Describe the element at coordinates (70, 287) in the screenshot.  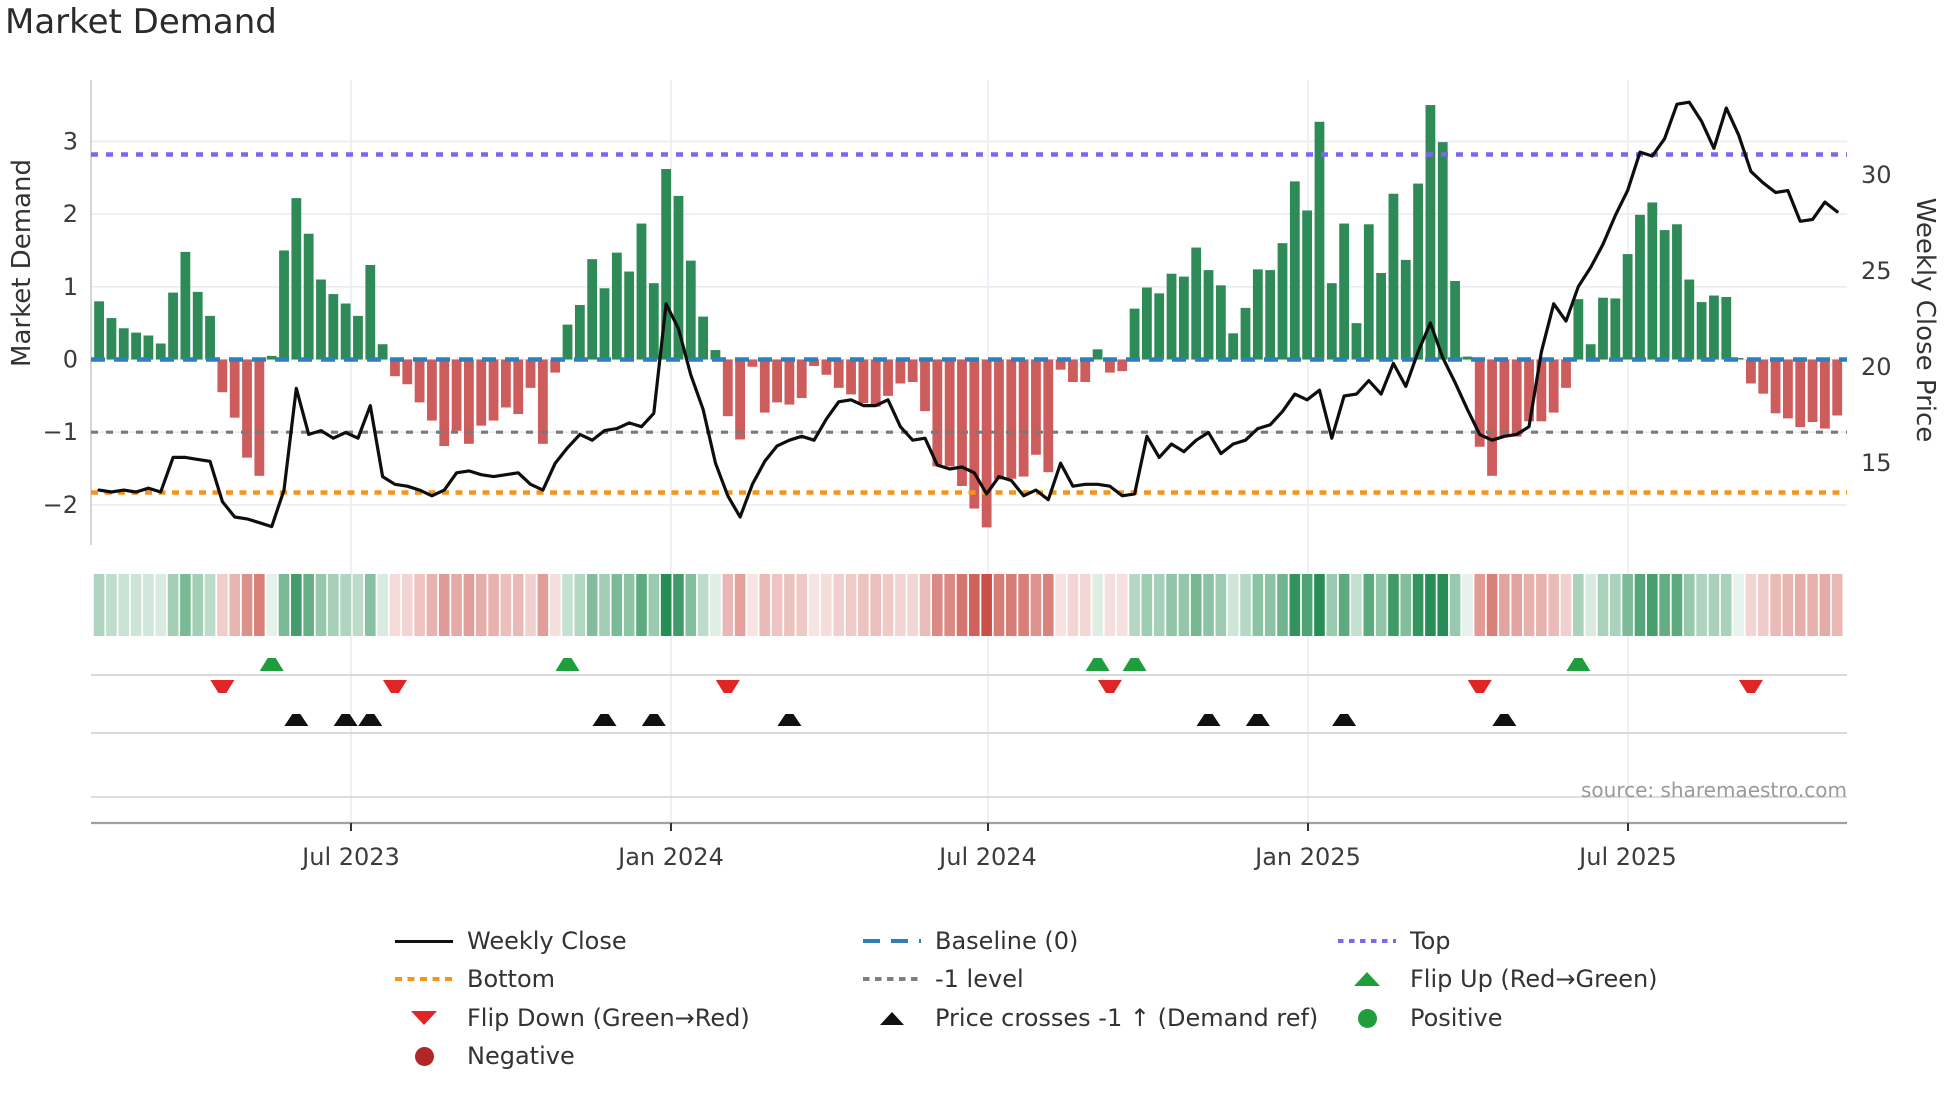
I see `left-tick-label: 1` at that location.